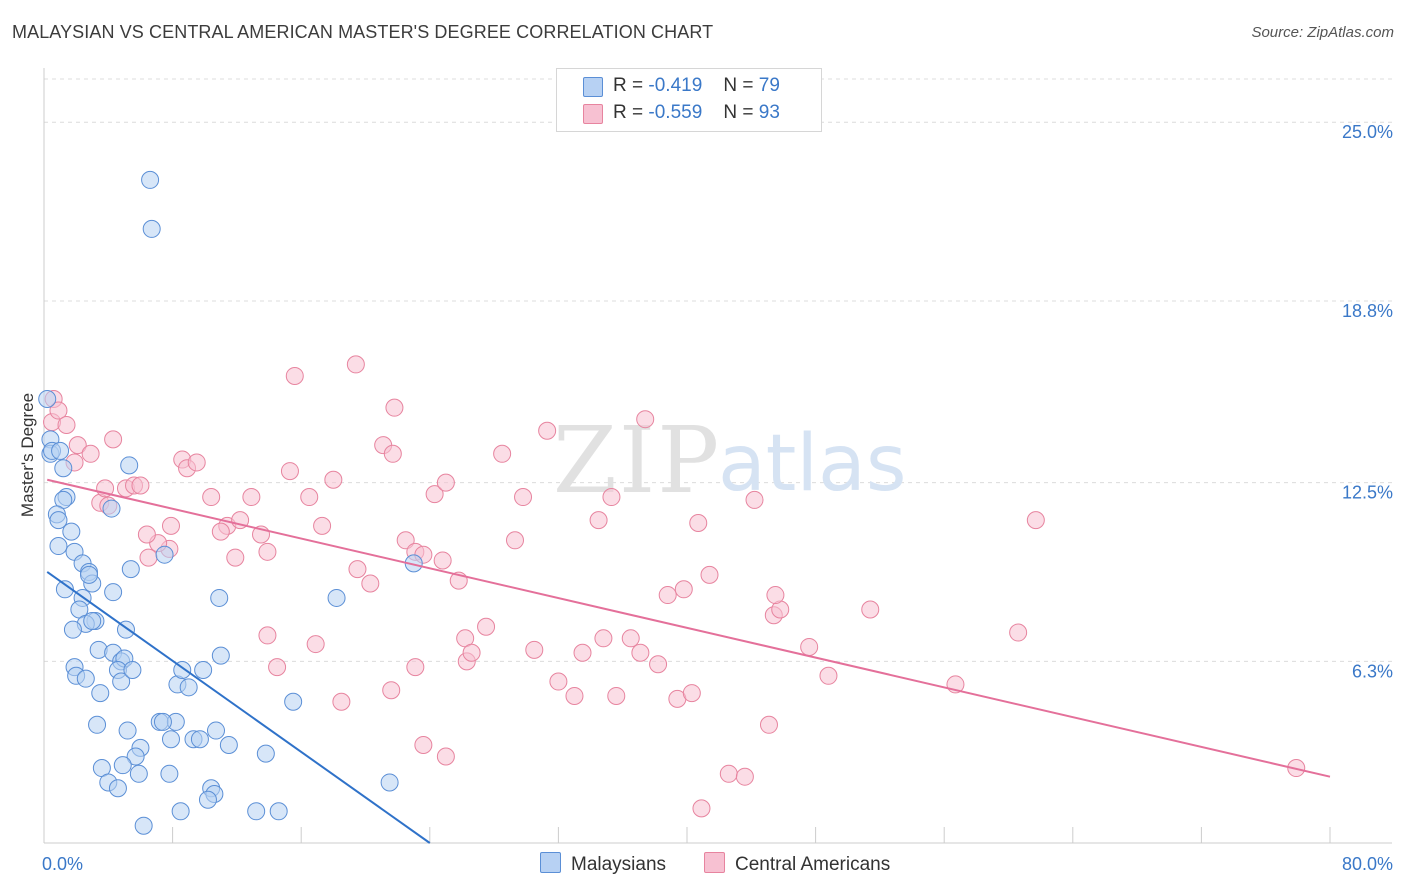 The height and width of the screenshot is (892, 1406). Describe the element at coordinates (1322, 32) in the screenshot. I see `source-label: Source: ZipAtlas.com` at that location.